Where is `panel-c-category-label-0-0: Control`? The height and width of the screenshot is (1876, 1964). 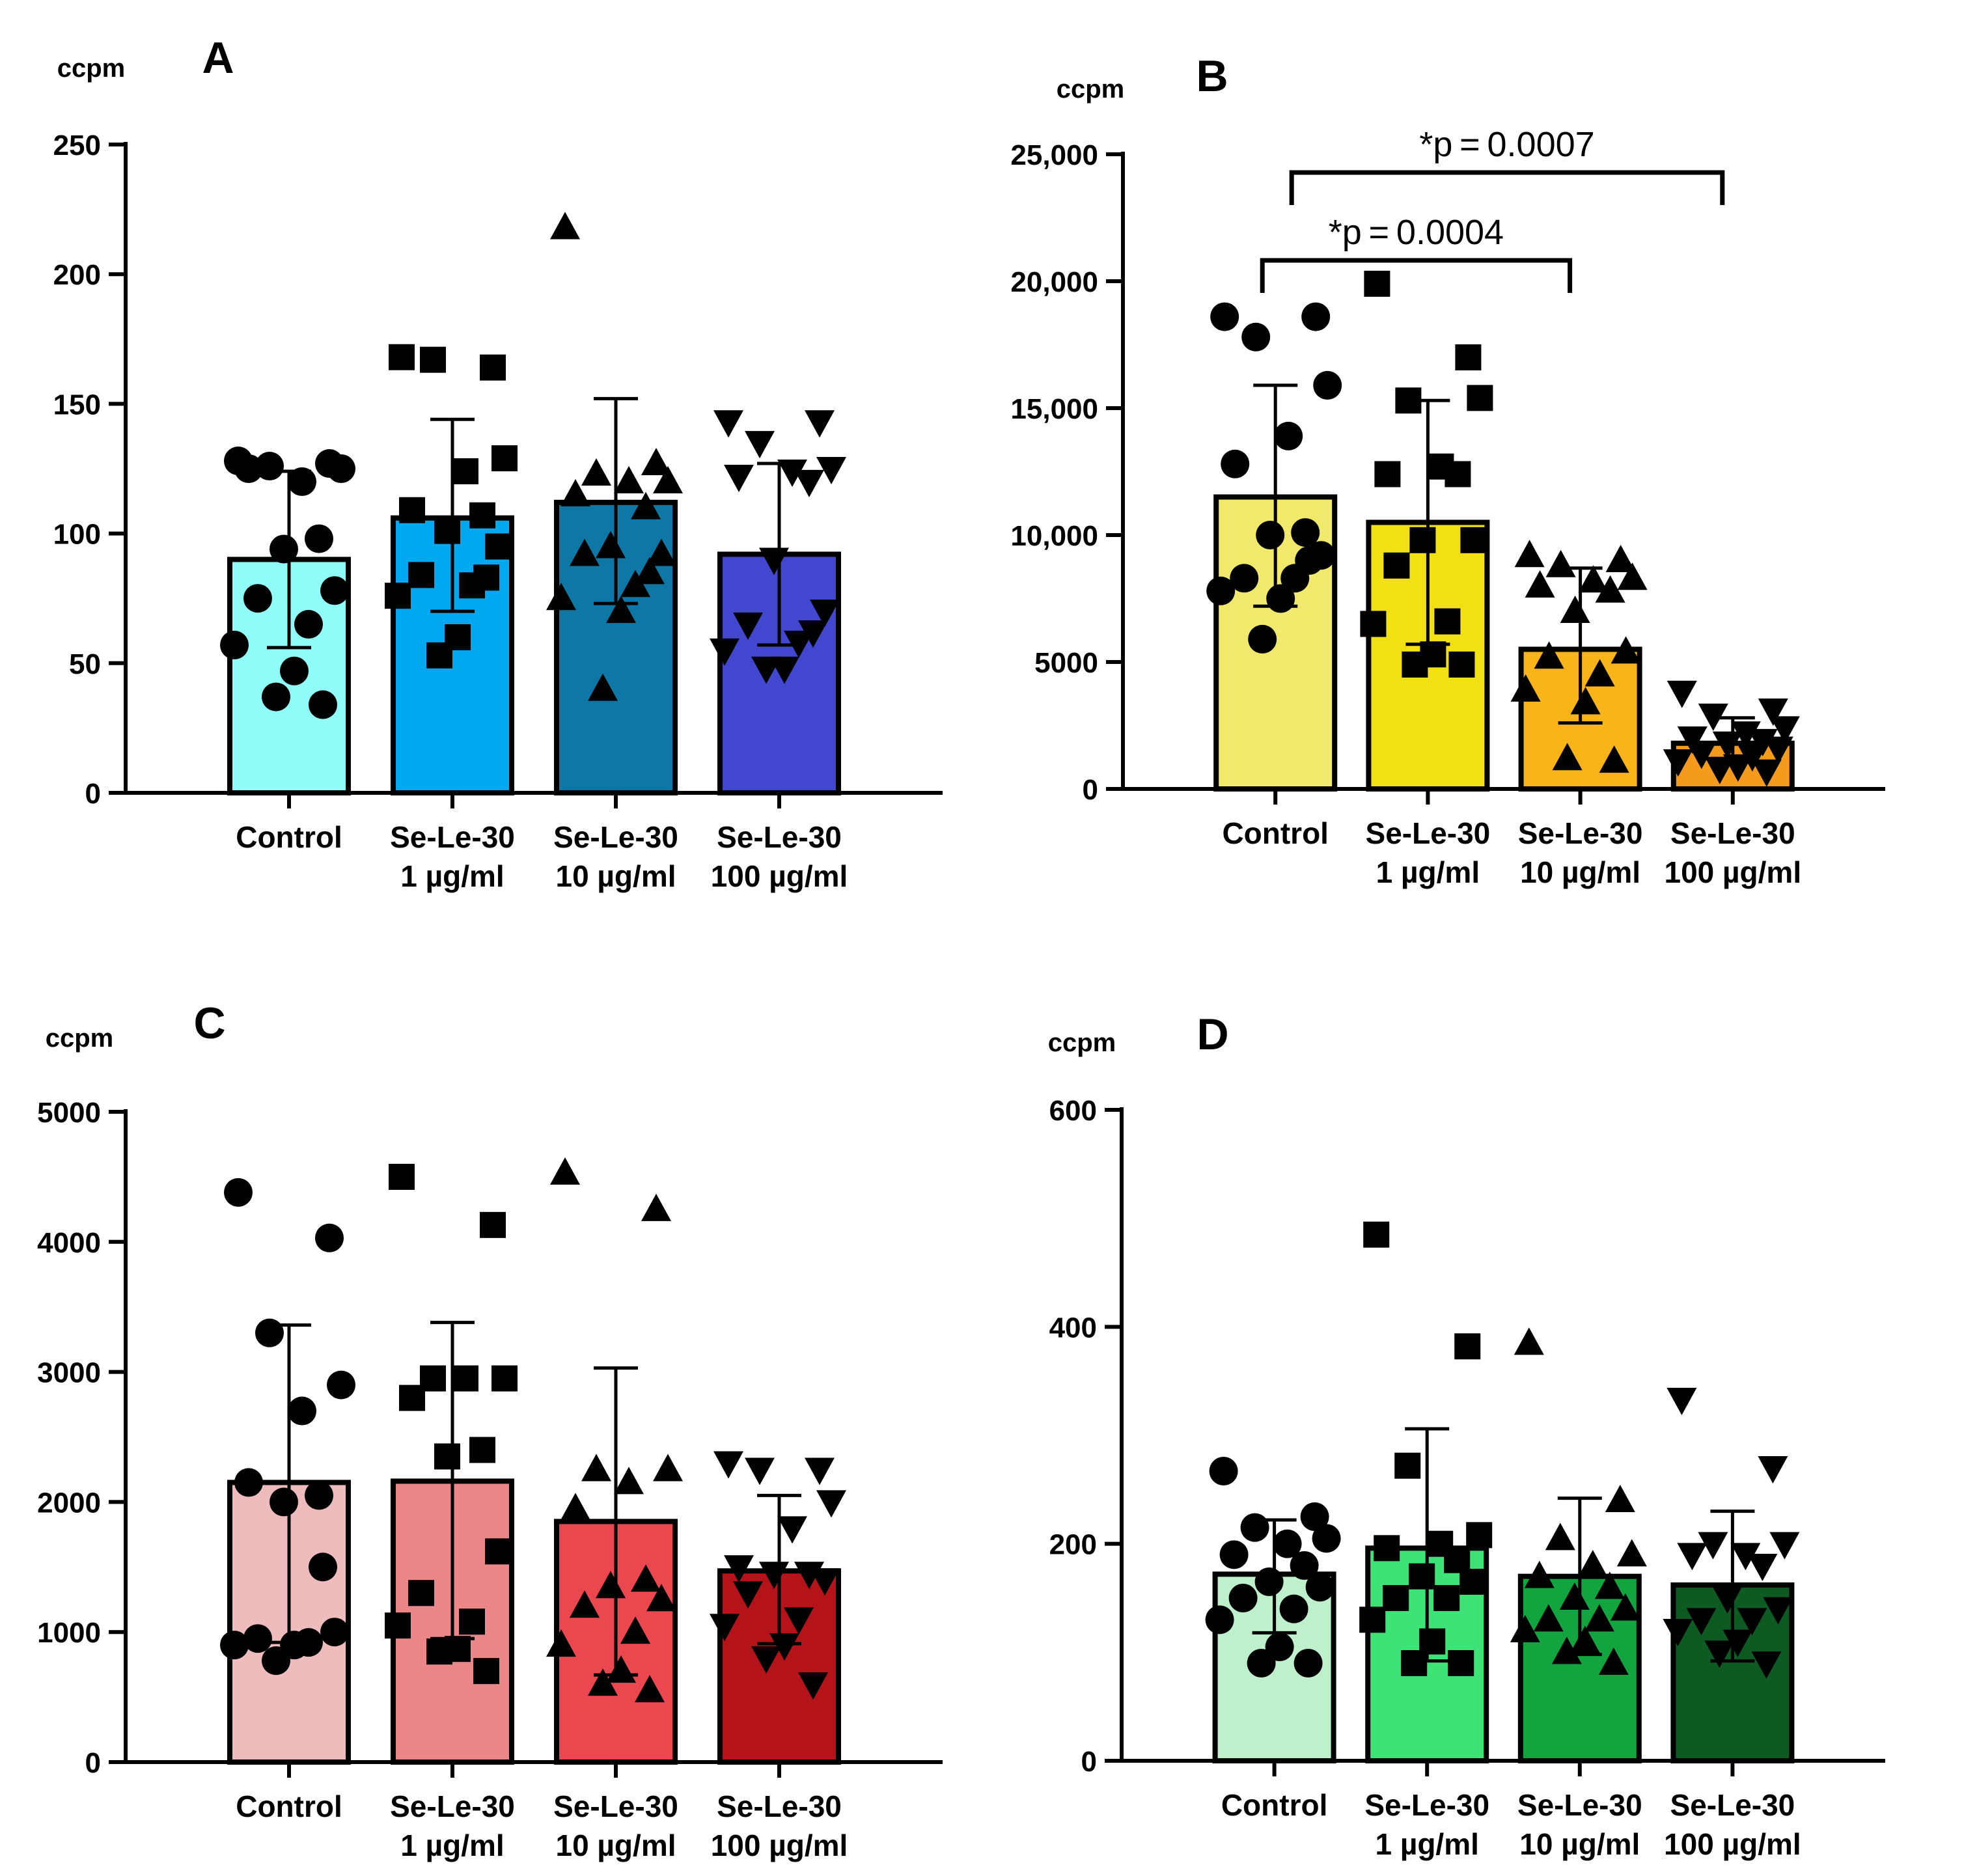 panel-c-category-label-0-0: Control is located at coordinates (289, 1806).